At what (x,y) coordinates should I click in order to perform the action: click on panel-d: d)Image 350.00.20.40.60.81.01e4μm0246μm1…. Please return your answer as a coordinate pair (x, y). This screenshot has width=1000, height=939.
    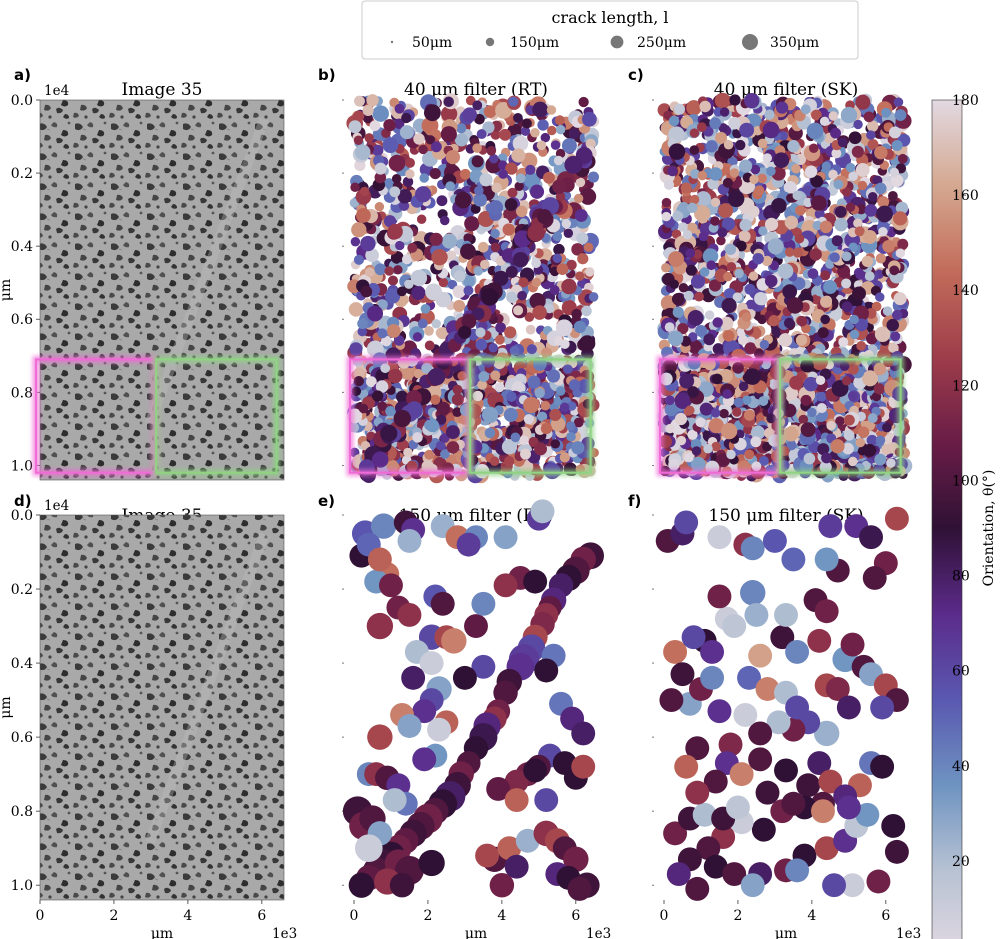
    Looking at the image, I should click on (148, 715).